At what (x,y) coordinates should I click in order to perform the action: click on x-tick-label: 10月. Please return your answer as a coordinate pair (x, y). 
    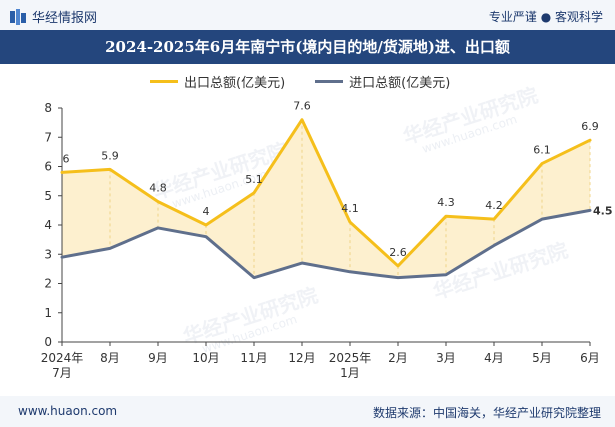
    Looking at the image, I should click on (205, 358).